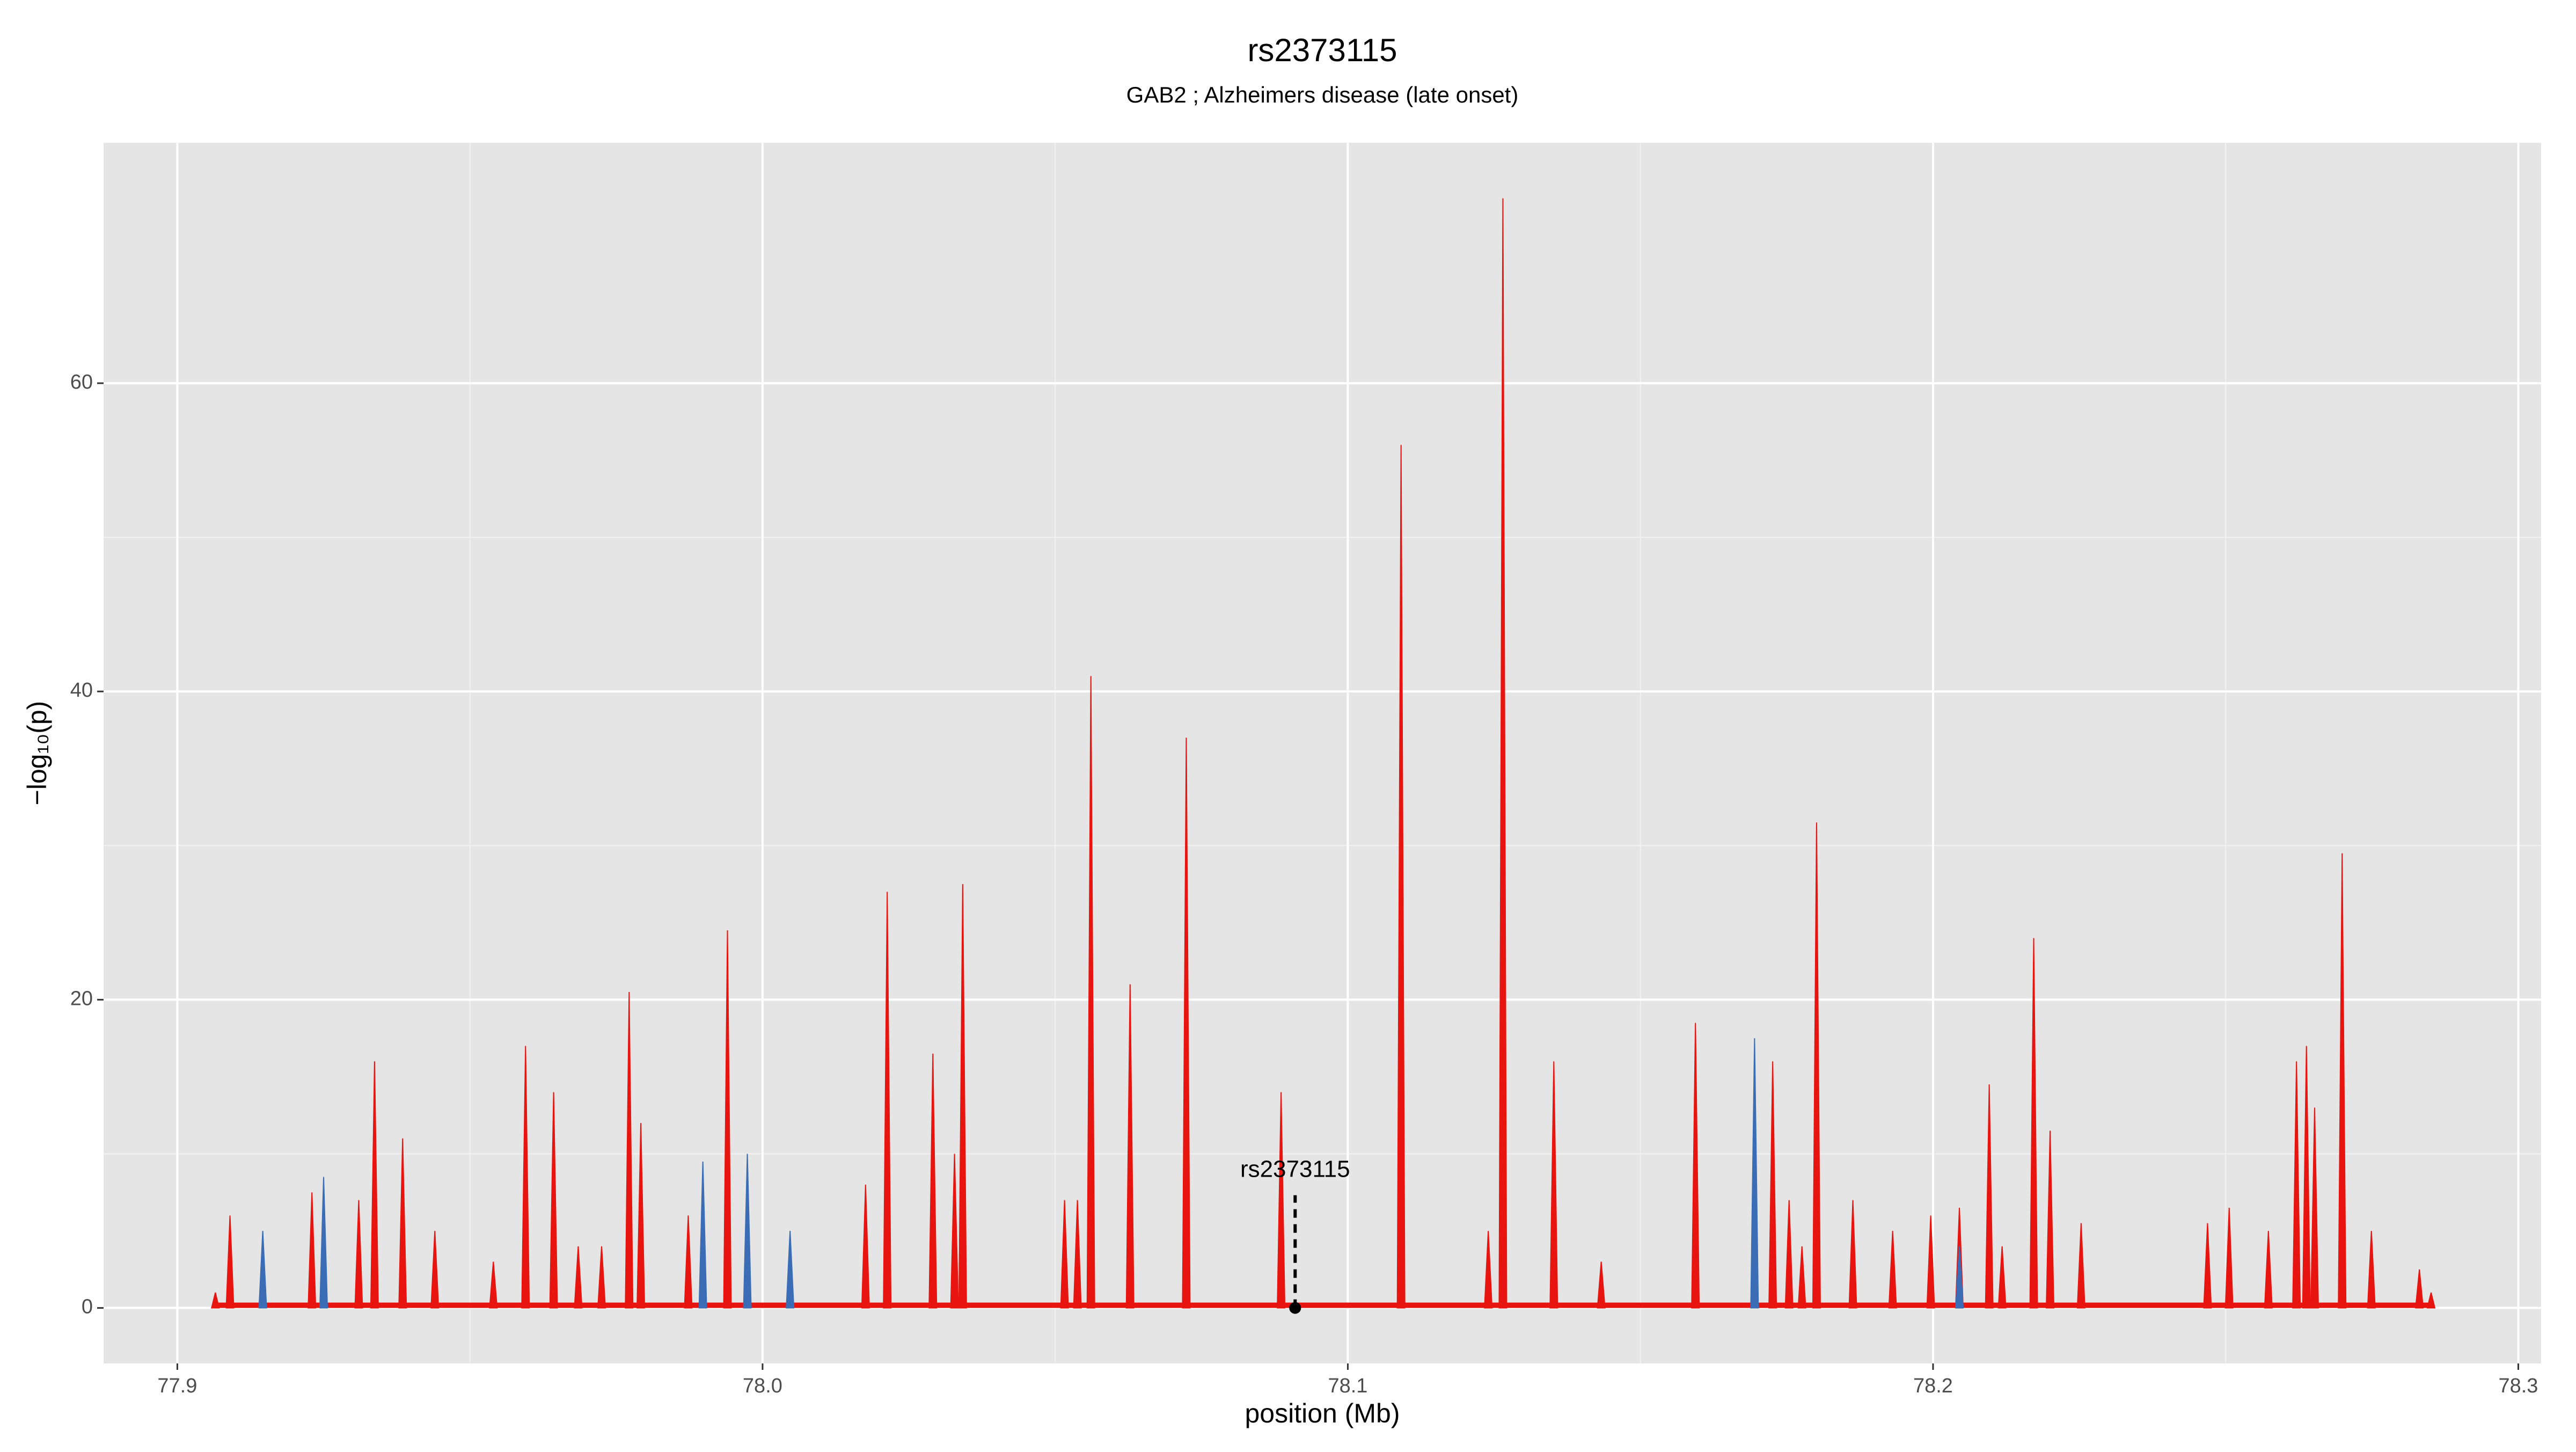 The image size is (2576, 1452). I want to click on chart-subtitle: GAB2 ; Alzheimers disease (late onset), so click(1322, 94).